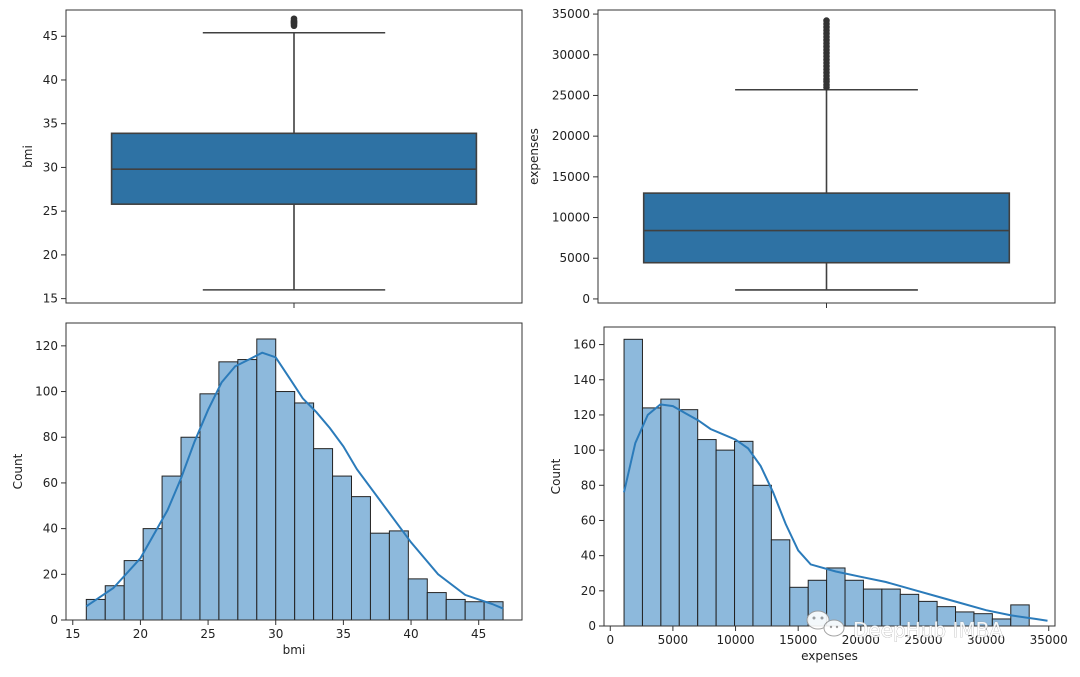  Describe the element at coordinates (584, 380) in the screenshot. I see `y-tick-label: 140` at that location.